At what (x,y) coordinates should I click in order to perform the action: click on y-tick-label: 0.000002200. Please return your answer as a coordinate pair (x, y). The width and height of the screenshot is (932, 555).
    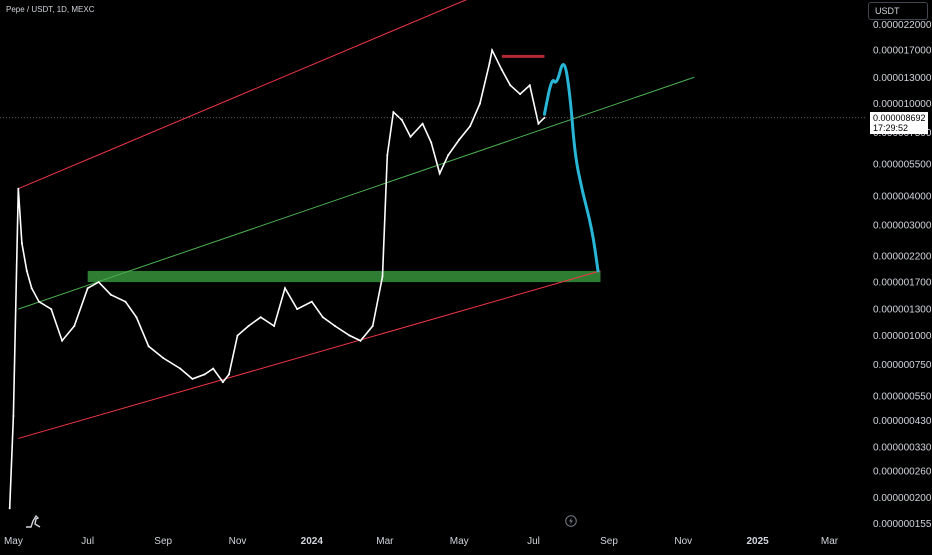
    Looking at the image, I should click on (902, 257).